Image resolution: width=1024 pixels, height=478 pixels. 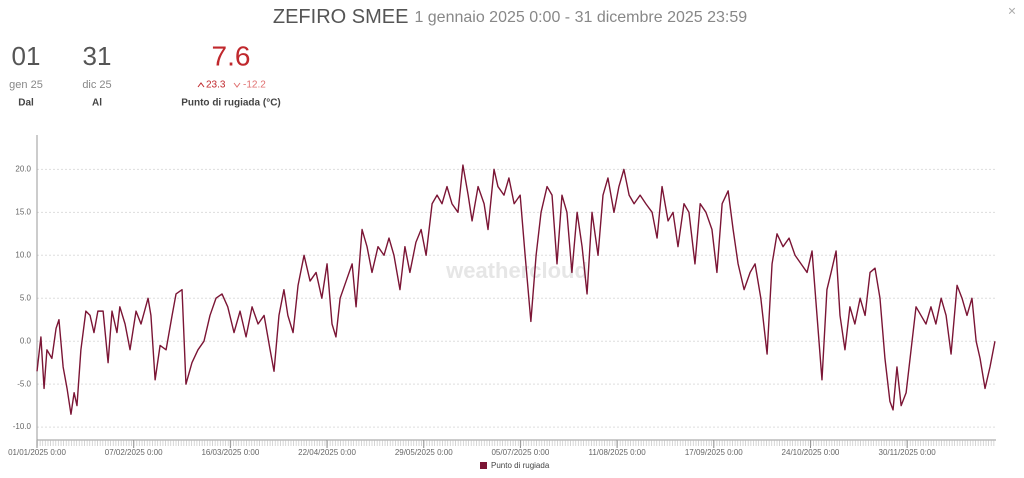 What do you see at coordinates (516, 270) in the screenshot?
I see `watermark: weathercloud` at bounding box center [516, 270].